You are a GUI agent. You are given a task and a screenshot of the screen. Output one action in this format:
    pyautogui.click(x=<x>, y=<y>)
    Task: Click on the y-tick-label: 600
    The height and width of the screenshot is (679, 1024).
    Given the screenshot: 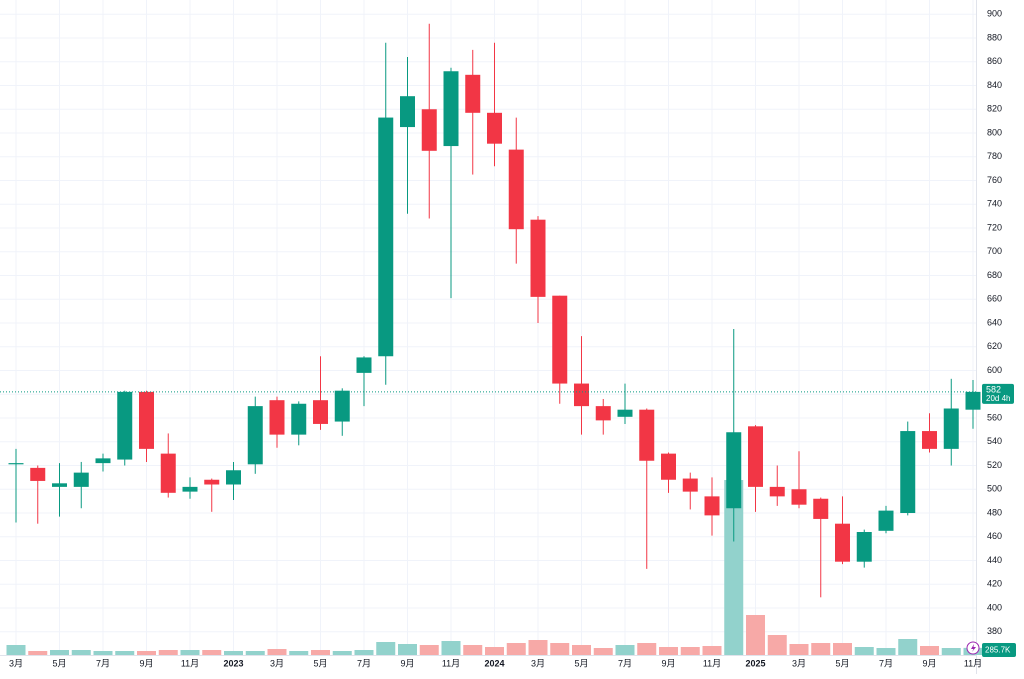 What is the action you would take?
    pyautogui.click(x=994, y=370)
    